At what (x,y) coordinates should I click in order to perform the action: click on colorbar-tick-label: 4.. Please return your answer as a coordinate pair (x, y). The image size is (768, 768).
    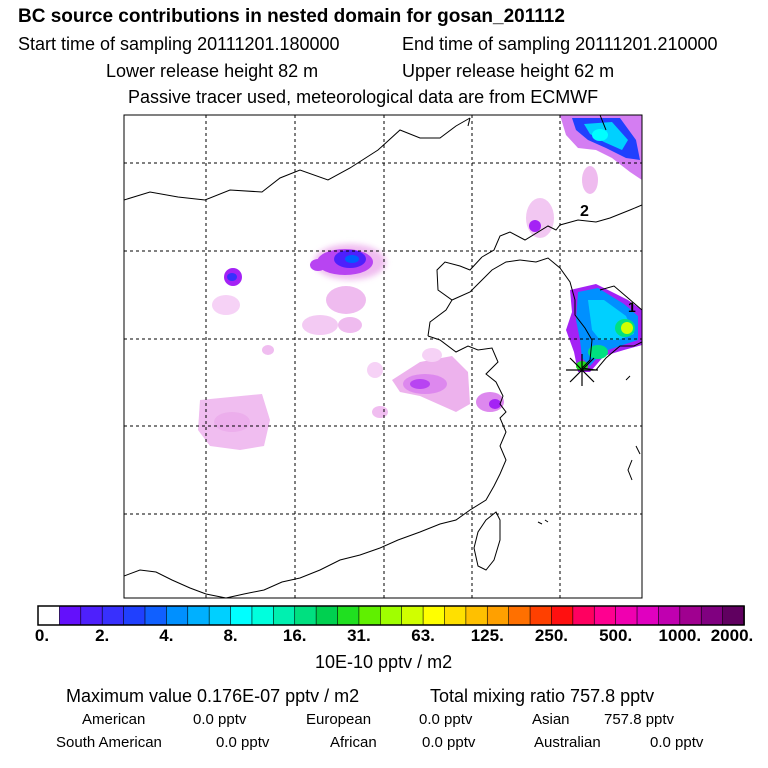
    Looking at the image, I should click on (166, 635).